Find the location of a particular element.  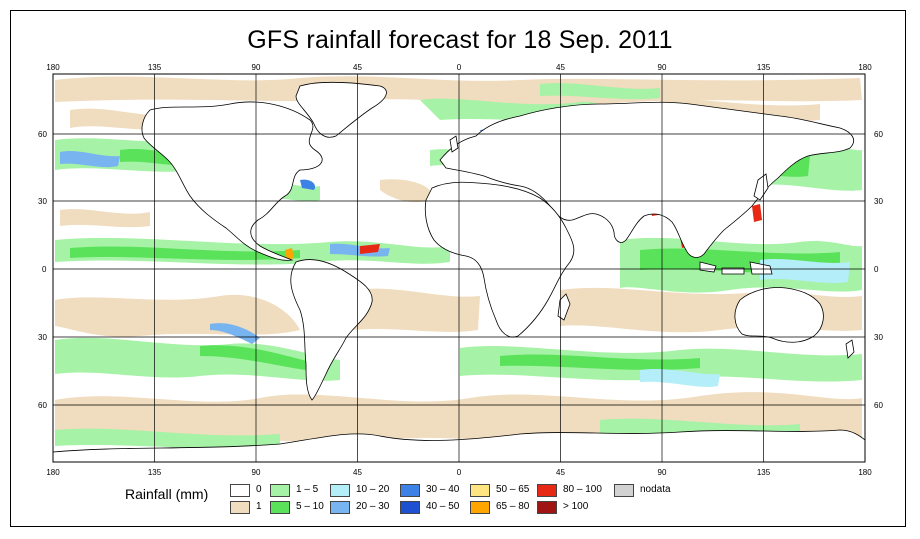

legend-label: nodata is located at coordinates (655, 489).